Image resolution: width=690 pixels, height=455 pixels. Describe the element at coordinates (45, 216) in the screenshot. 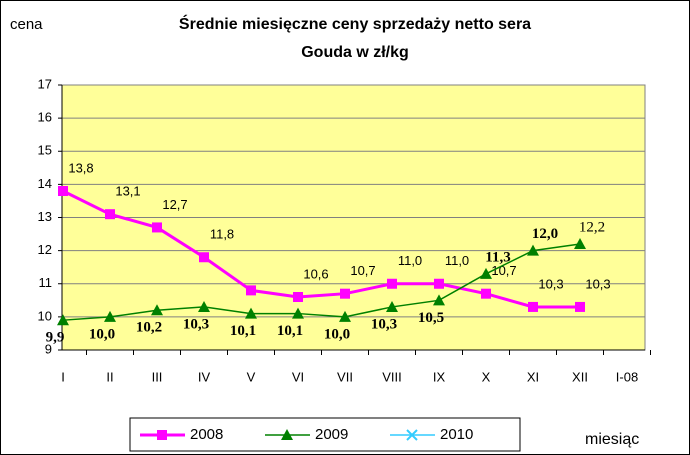

I see `y-tick-label: 13` at that location.